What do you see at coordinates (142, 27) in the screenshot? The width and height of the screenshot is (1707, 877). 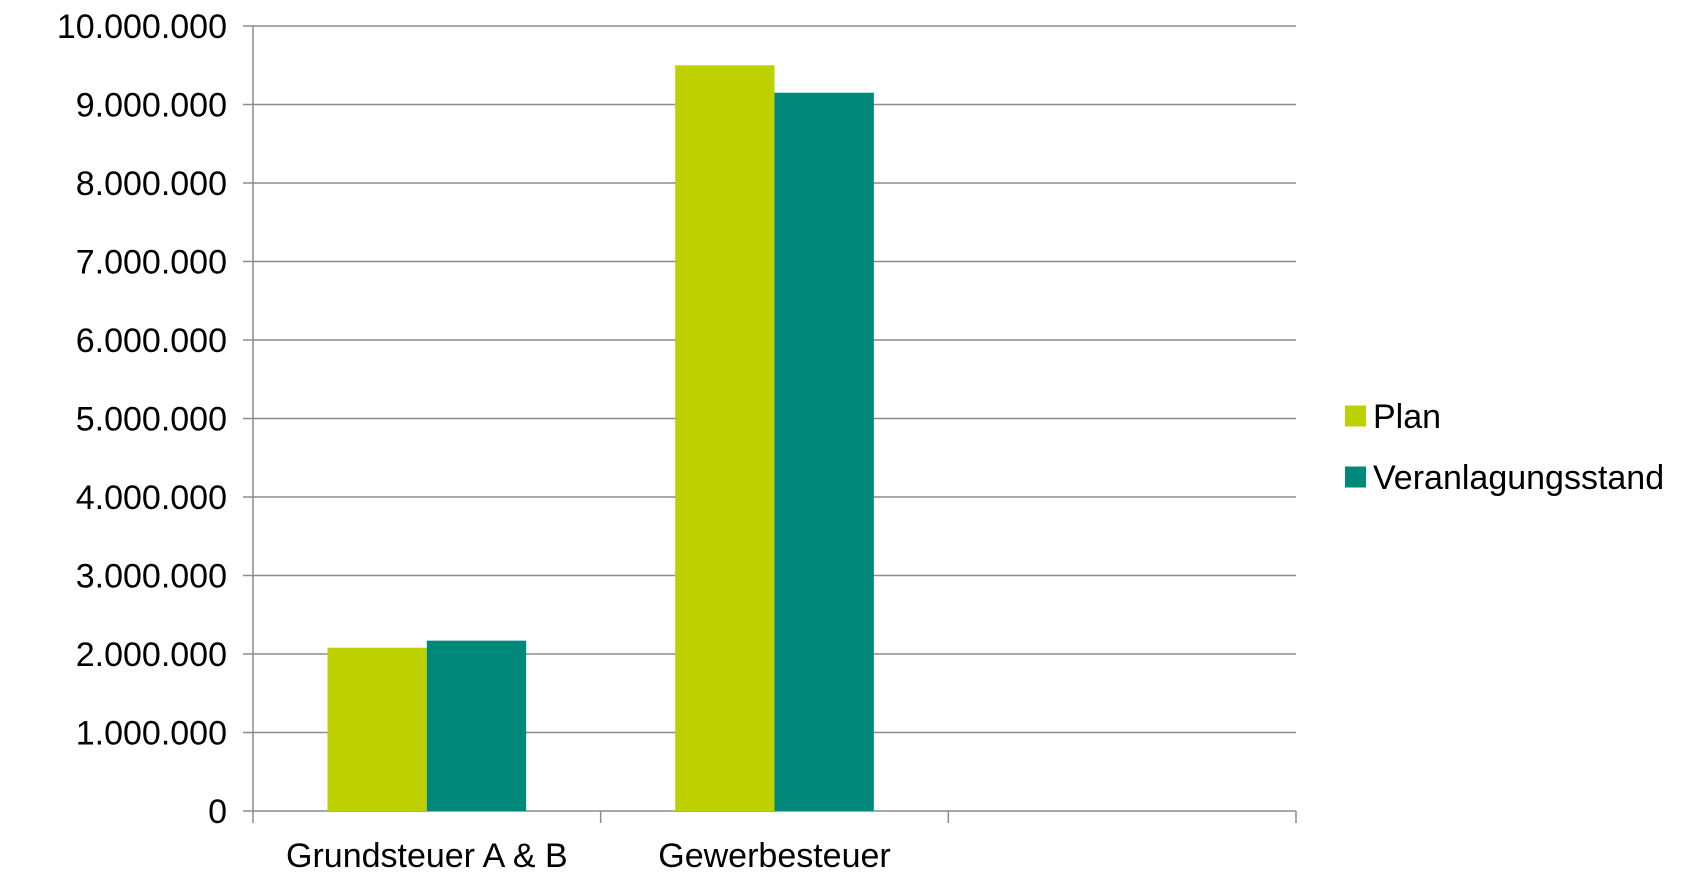 I see `y-tick-label: 10.000.000` at bounding box center [142, 27].